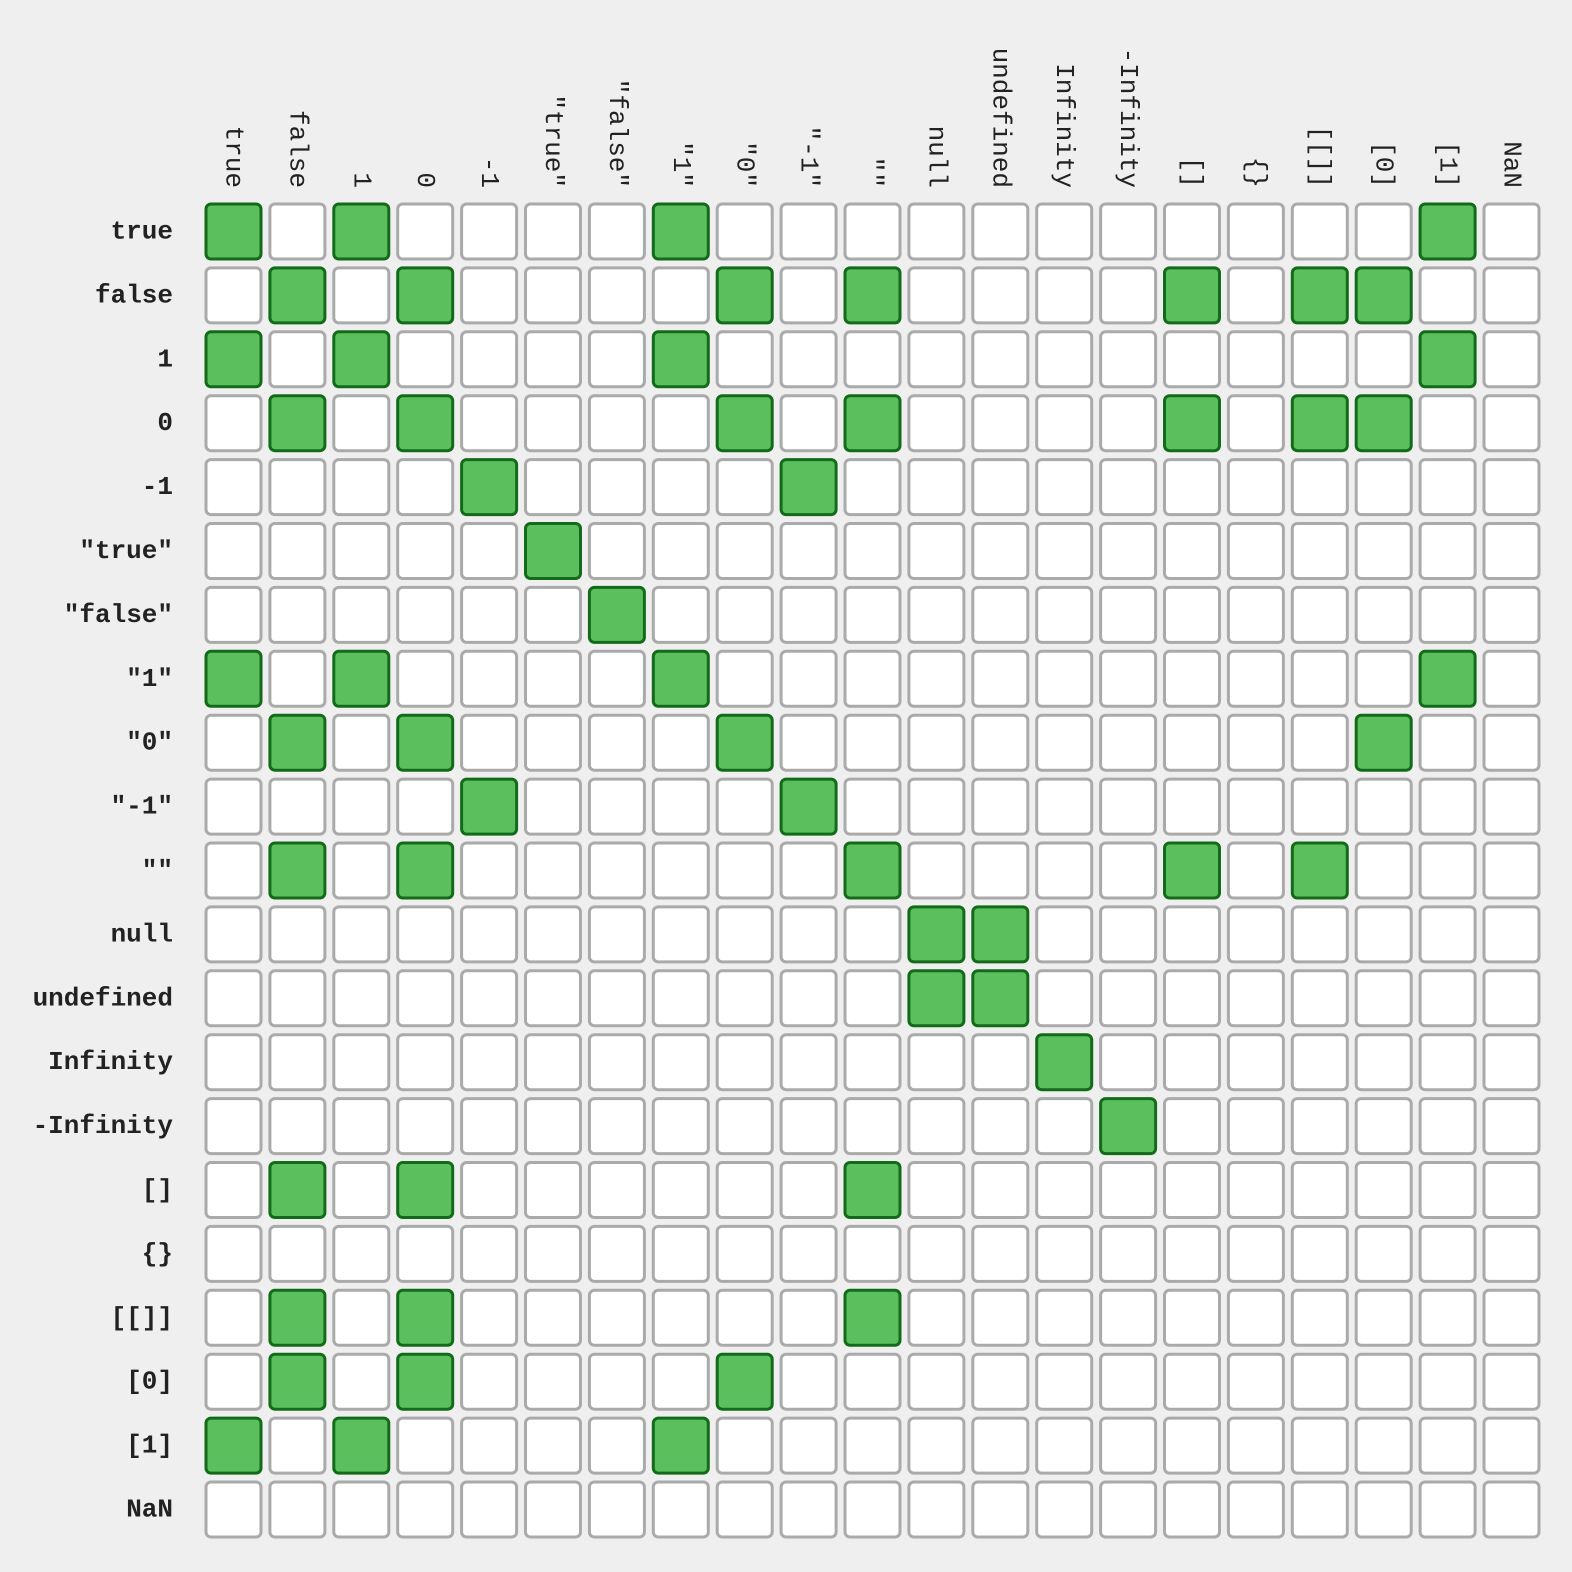 The image size is (1572, 1572). Describe the element at coordinates (1000, 1062) in the screenshot. I see `cell-r13-c12-not-equal` at that location.